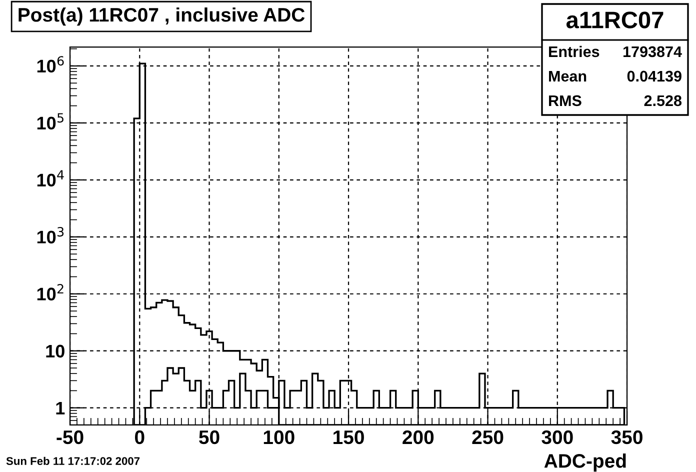 The height and width of the screenshot is (472, 696). Describe the element at coordinates (50, 178) in the screenshot. I see `y-tick-label: 10$^{4}$` at that location.